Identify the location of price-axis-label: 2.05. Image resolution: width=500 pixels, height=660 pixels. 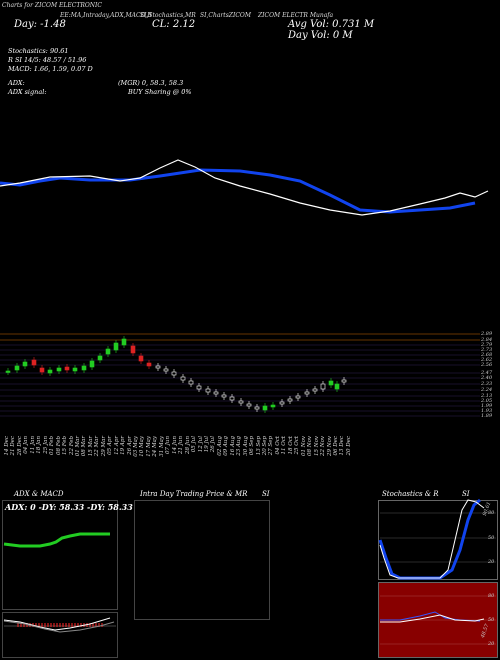
(487, 401).